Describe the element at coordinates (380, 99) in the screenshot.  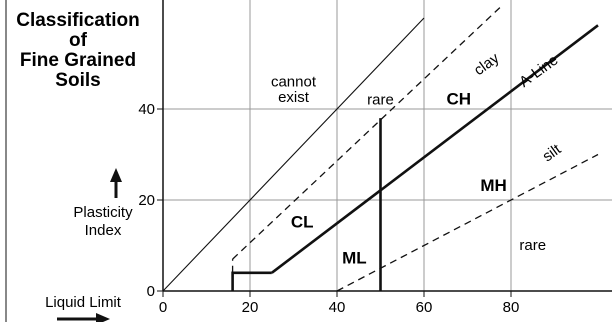
I see `region-label-2: rare` at that location.